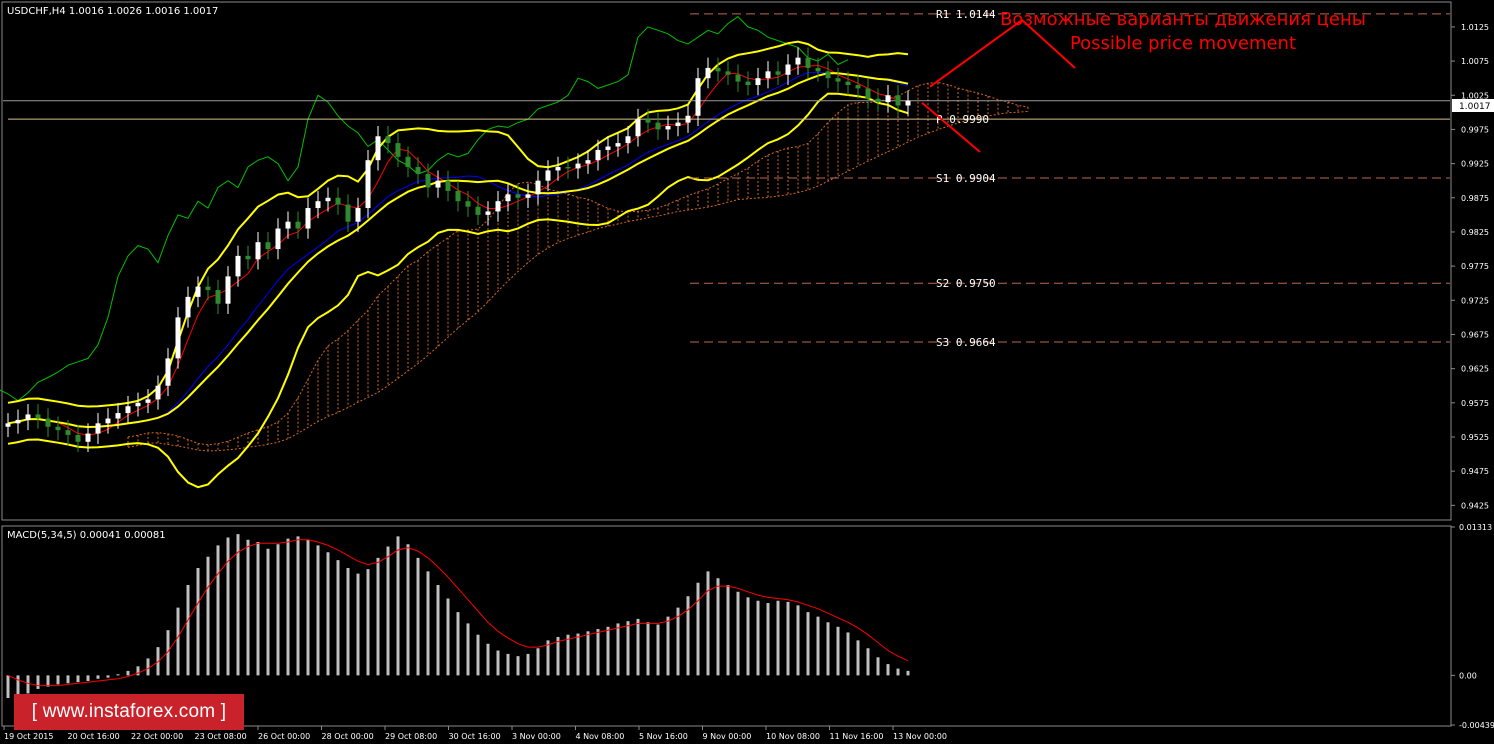 The height and width of the screenshot is (744, 1494). I want to click on macd-histogram, so click(458, 616).